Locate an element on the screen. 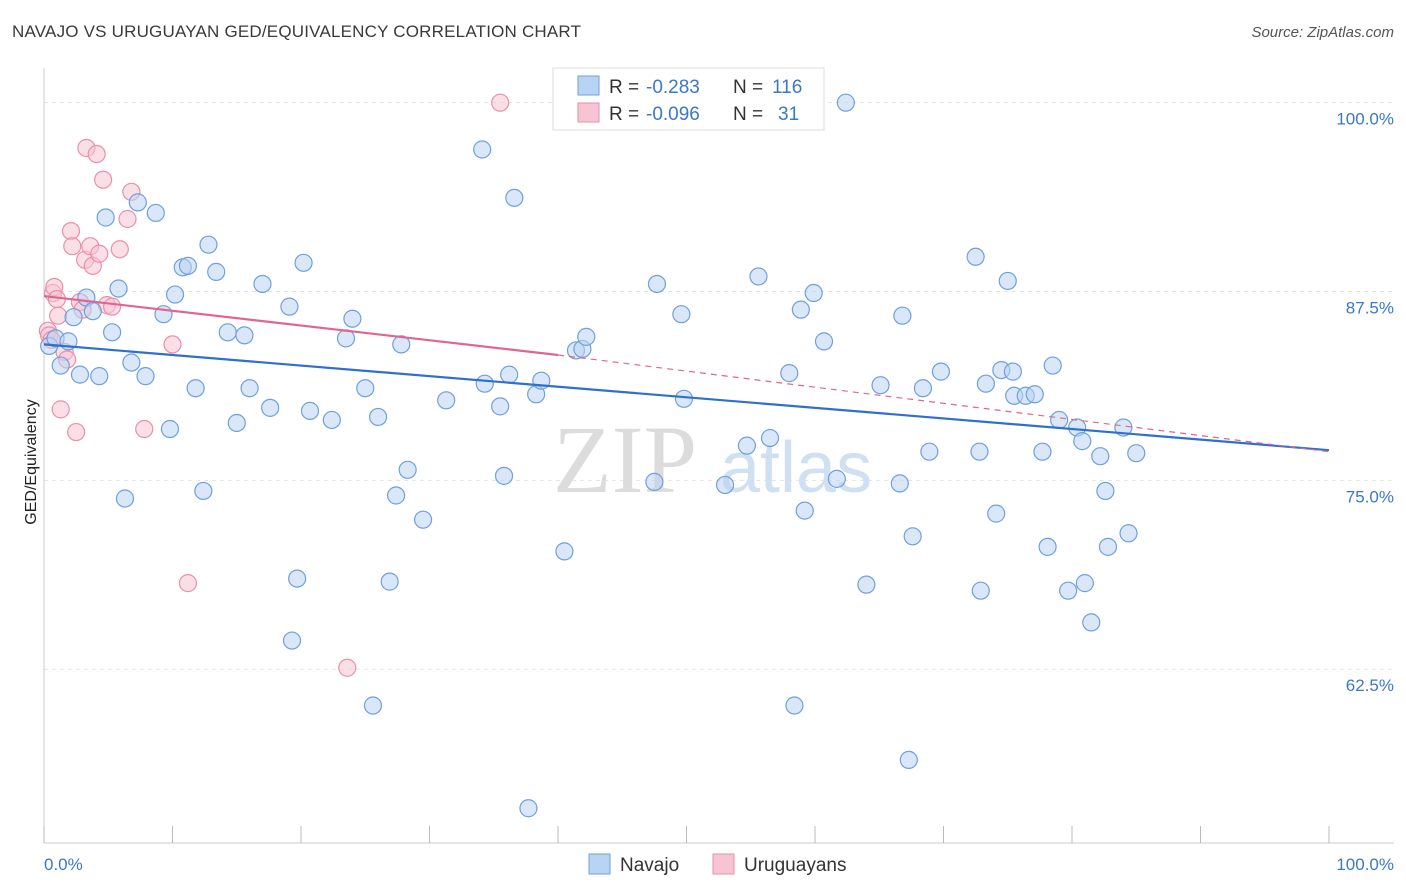 Image resolution: width=1406 pixels, height=892 pixels. y-tick-label: 100.0% is located at coordinates (1365, 119).